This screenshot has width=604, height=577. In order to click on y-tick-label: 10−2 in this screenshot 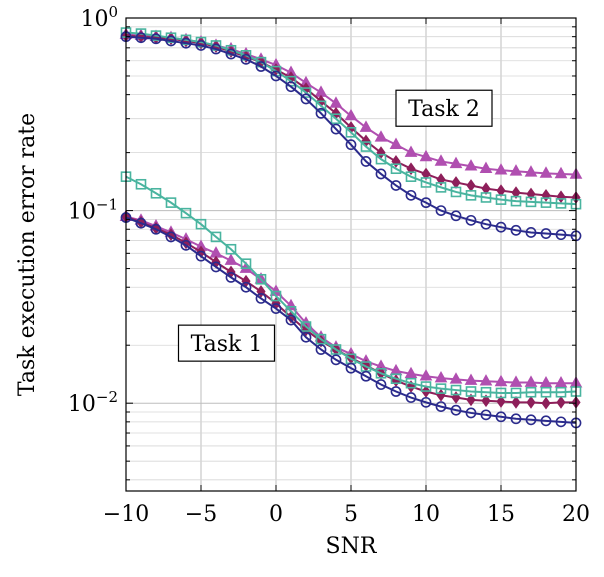, I will do `click(93, 402)`.